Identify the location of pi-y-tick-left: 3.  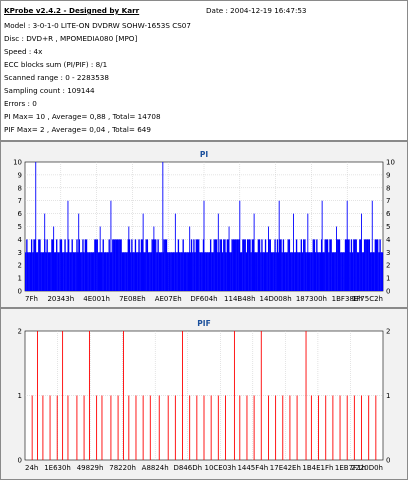
(20, 253).